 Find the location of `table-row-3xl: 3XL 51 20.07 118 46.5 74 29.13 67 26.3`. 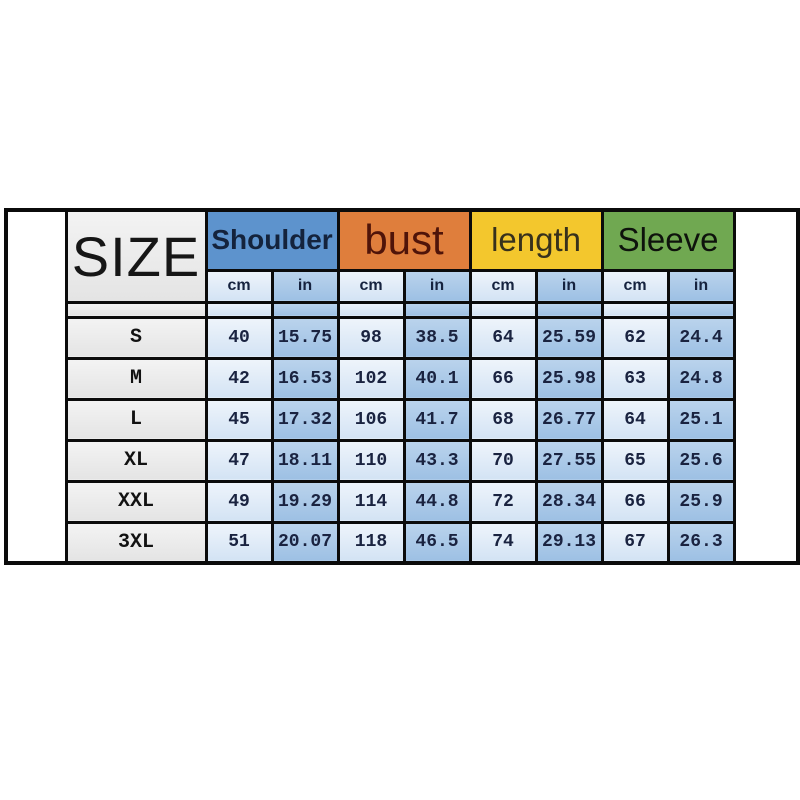

table-row-3xl: 3XL 51 20.07 118 46.5 74 29.13 67 26.3 is located at coordinates (402, 542).